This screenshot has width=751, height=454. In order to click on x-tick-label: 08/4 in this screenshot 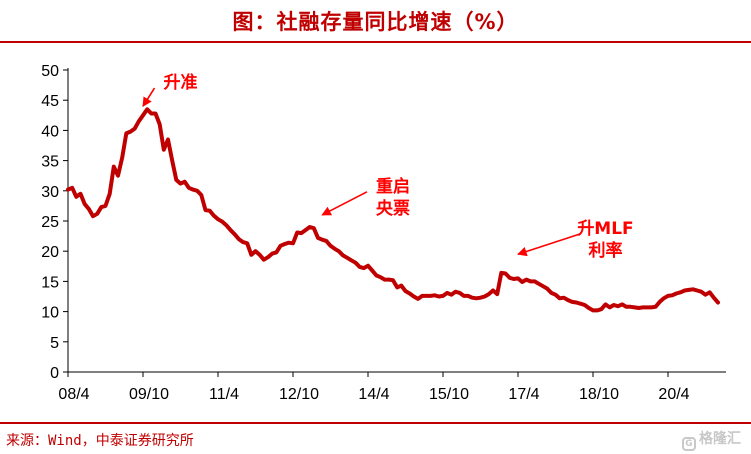, I will do `click(73, 394)`.